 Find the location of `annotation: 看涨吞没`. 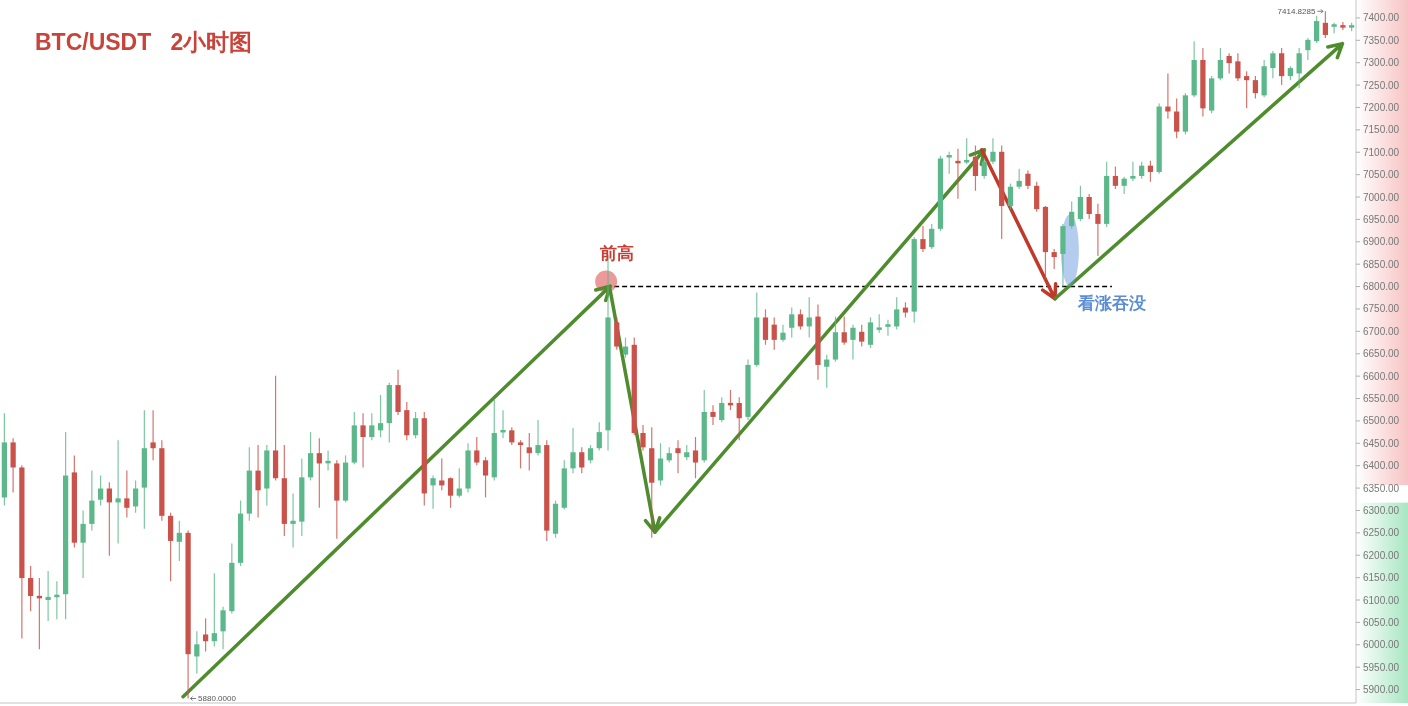

annotation: 看涨吞没 is located at coordinates (1111, 303).